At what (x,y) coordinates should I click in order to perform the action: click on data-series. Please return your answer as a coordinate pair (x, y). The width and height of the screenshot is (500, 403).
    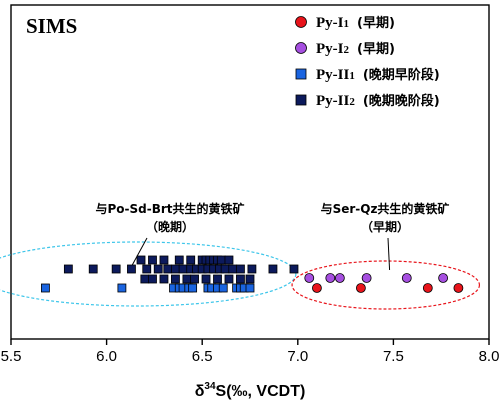
    Looking at the image, I should click on (252, 274).